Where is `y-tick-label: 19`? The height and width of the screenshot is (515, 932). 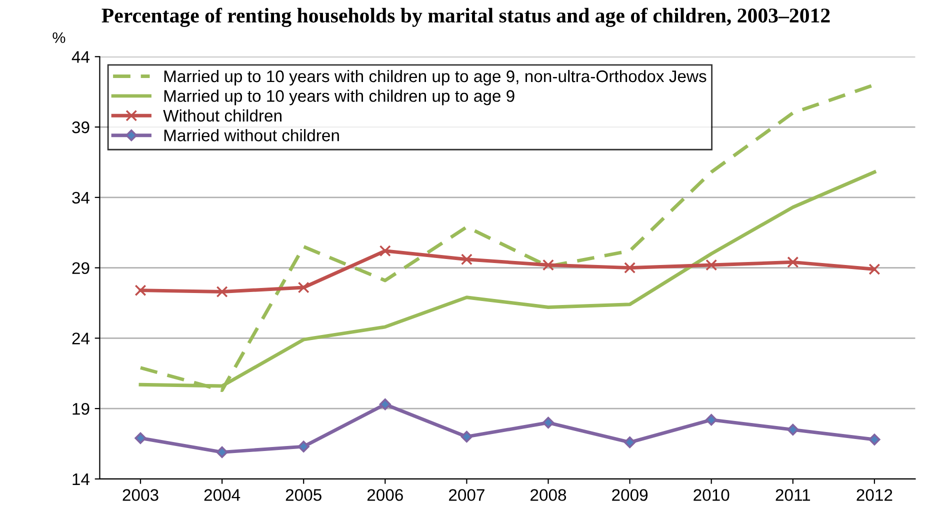 y-tick-label: 19 is located at coordinates (81, 408).